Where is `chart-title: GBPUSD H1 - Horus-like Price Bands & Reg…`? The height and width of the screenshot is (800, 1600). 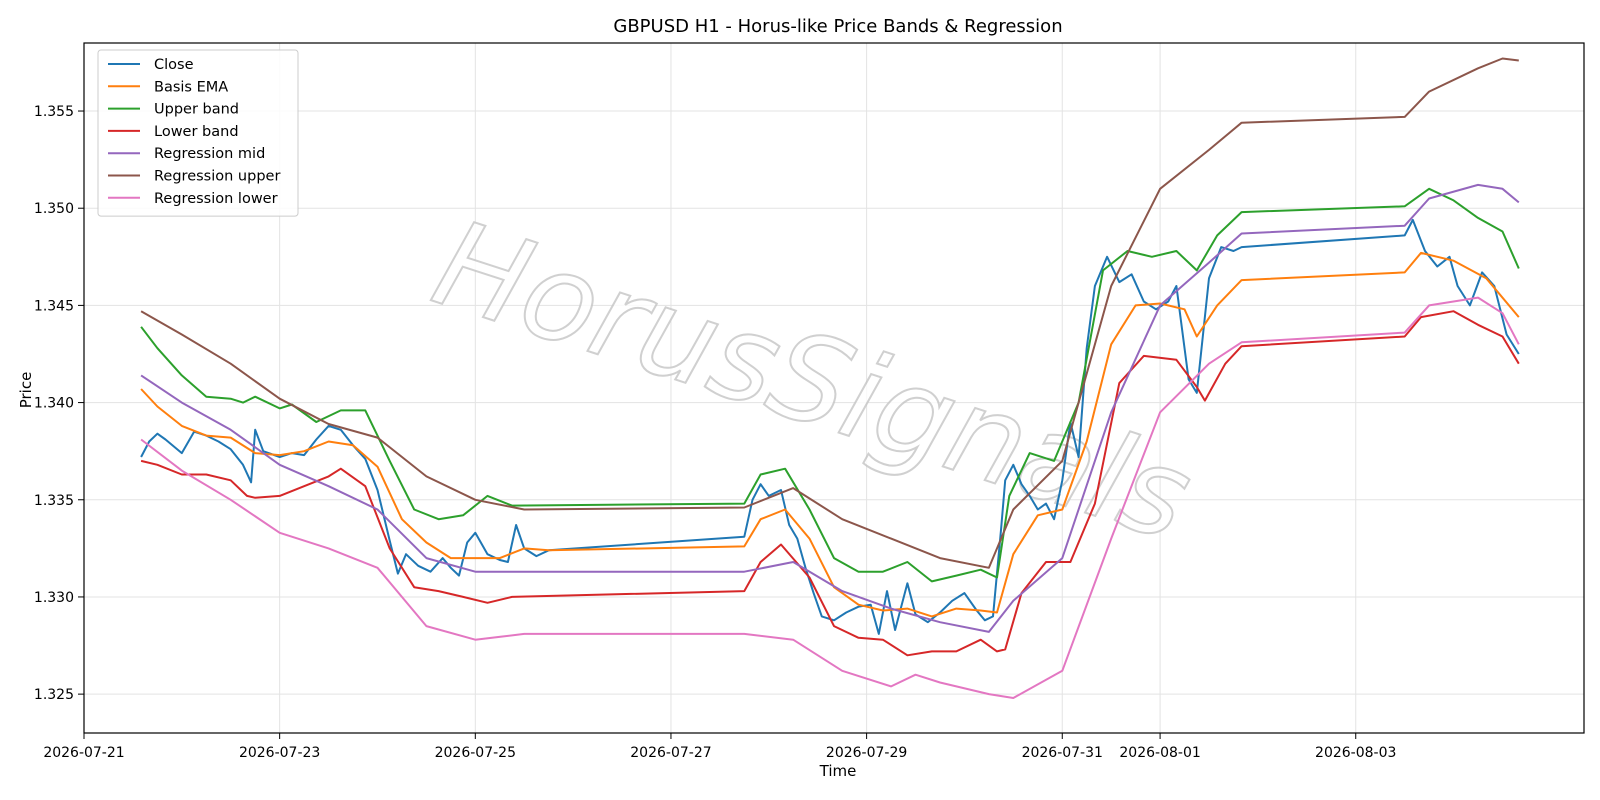 chart-title: GBPUSD H1 - Horus-like Price Bands & Reg… is located at coordinates (837, 26).